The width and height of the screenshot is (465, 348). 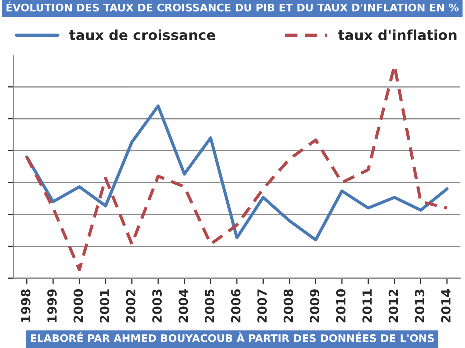 I want to click on x-tick-label: 1998, so click(x=26, y=306).